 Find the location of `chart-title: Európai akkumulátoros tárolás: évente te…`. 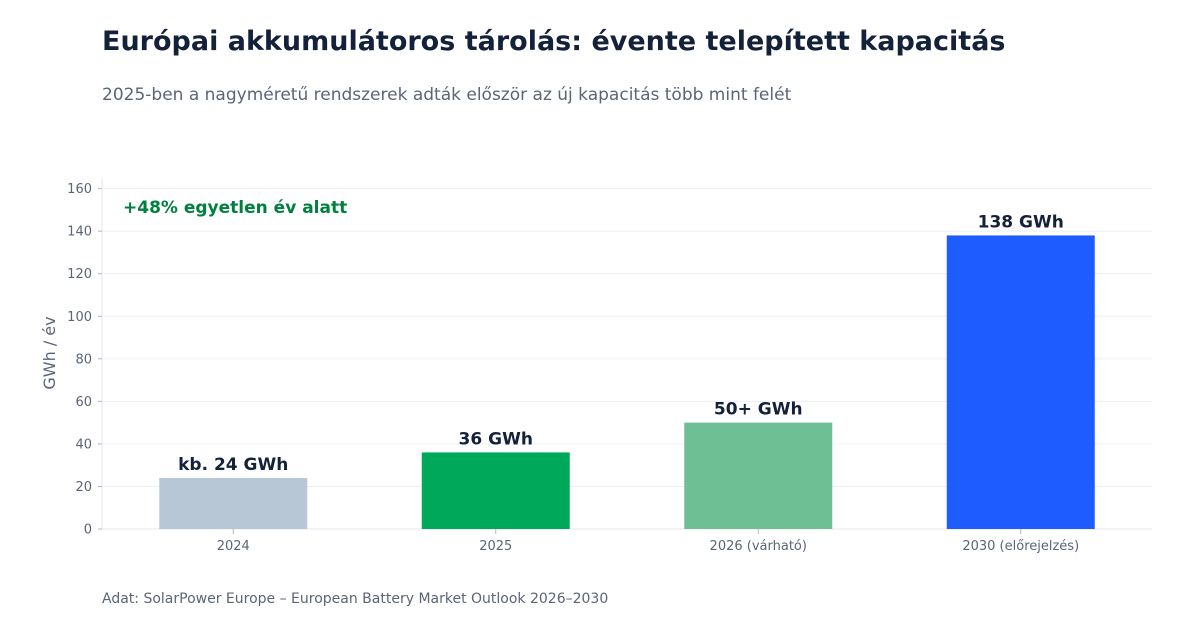

chart-title: Európai akkumulátoros tárolás: évente te… is located at coordinates (554, 41).